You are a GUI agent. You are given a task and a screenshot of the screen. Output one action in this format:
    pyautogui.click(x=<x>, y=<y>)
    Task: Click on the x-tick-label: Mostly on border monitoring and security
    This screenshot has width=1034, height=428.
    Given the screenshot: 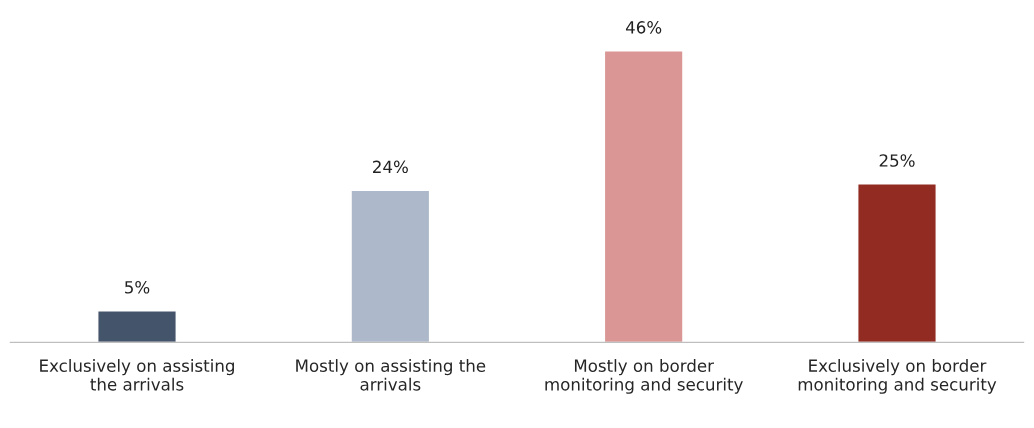 What is the action you would take?
    pyautogui.click(x=644, y=376)
    